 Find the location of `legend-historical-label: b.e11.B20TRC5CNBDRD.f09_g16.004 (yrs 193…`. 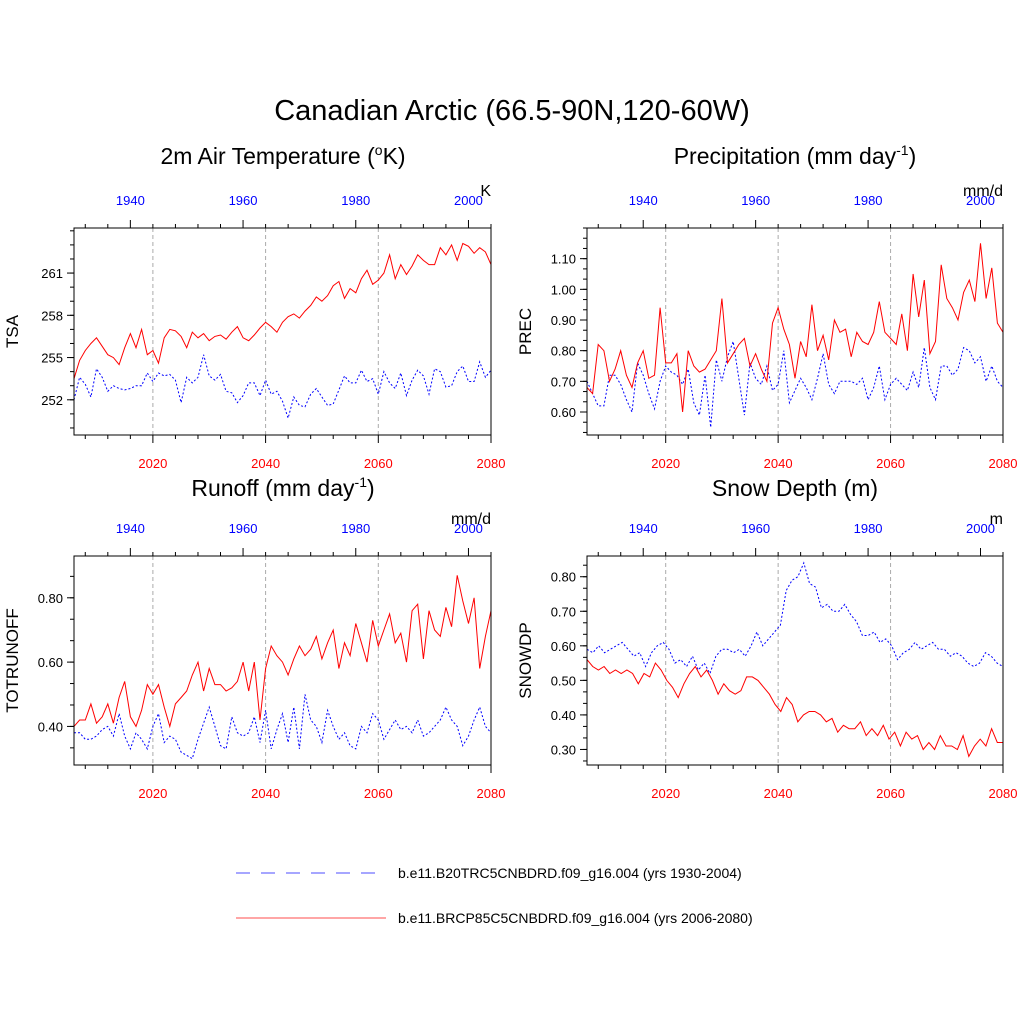

legend-historical-label: b.e11.B20TRC5CNBDRD.f09_g16.004 (yrs 193… is located at coordinates (570, 873).